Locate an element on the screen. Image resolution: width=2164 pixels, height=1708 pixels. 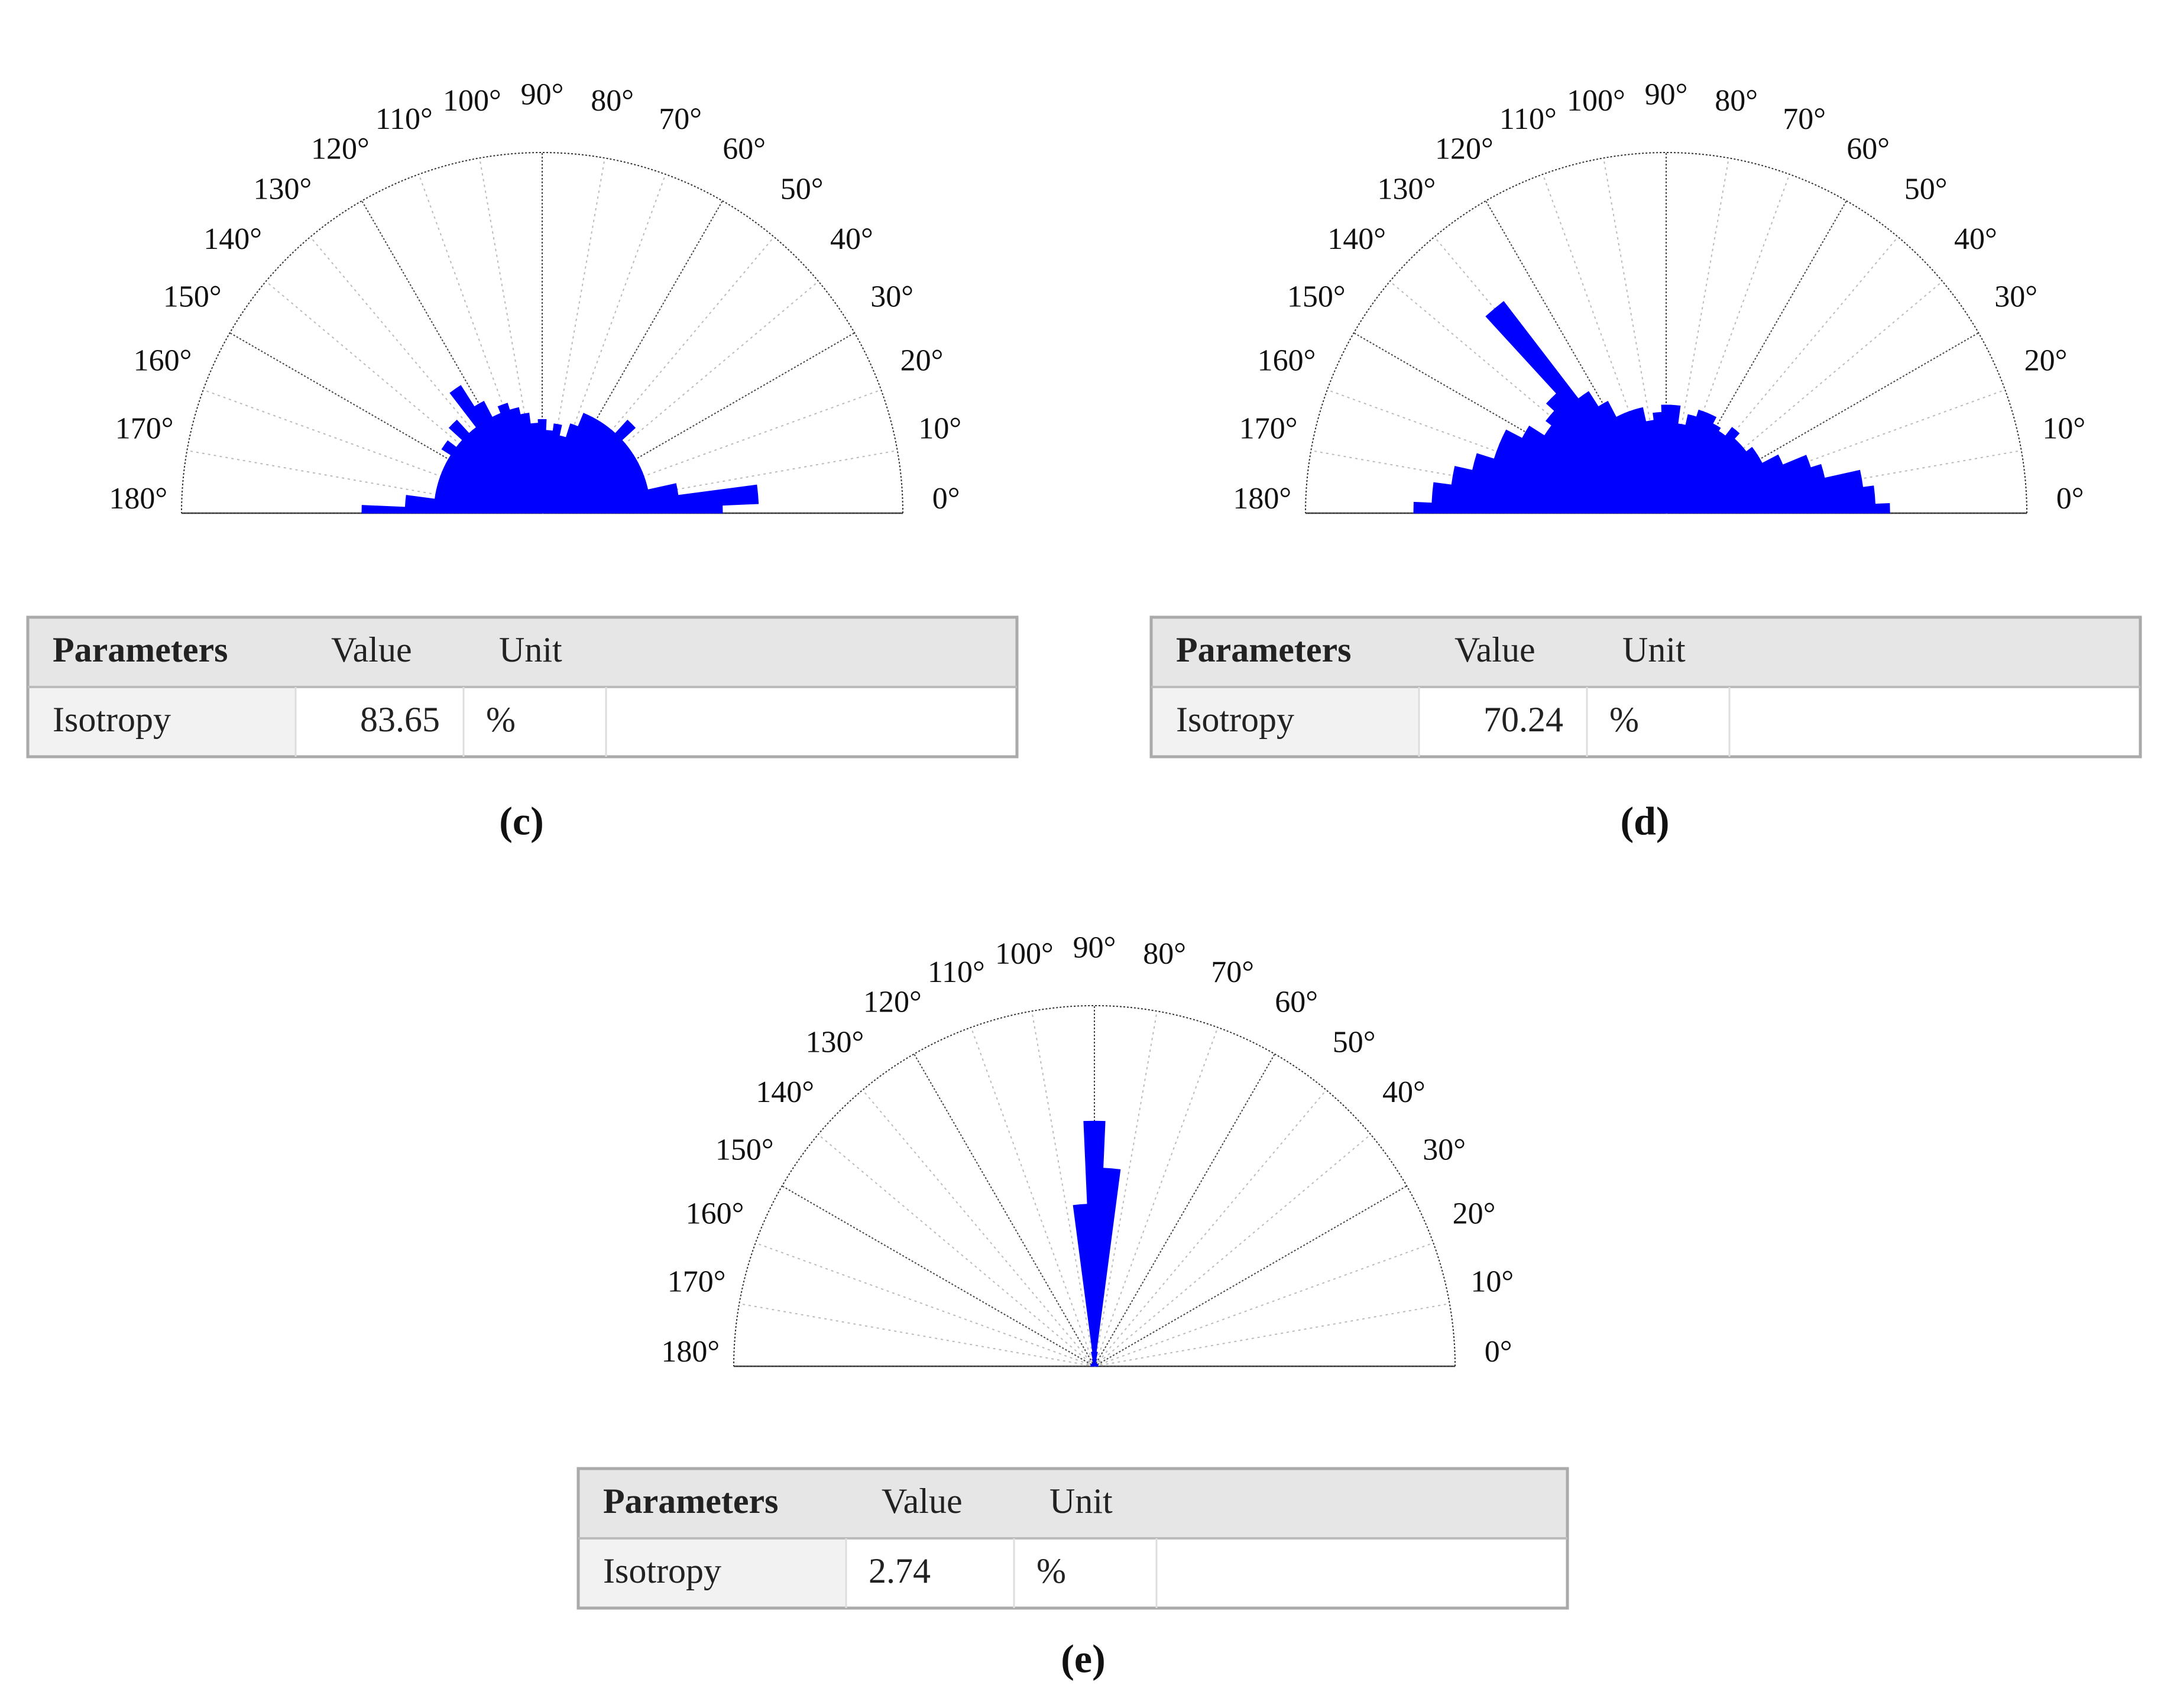
panel-caption: (c) is located at coordinates (521, 821).